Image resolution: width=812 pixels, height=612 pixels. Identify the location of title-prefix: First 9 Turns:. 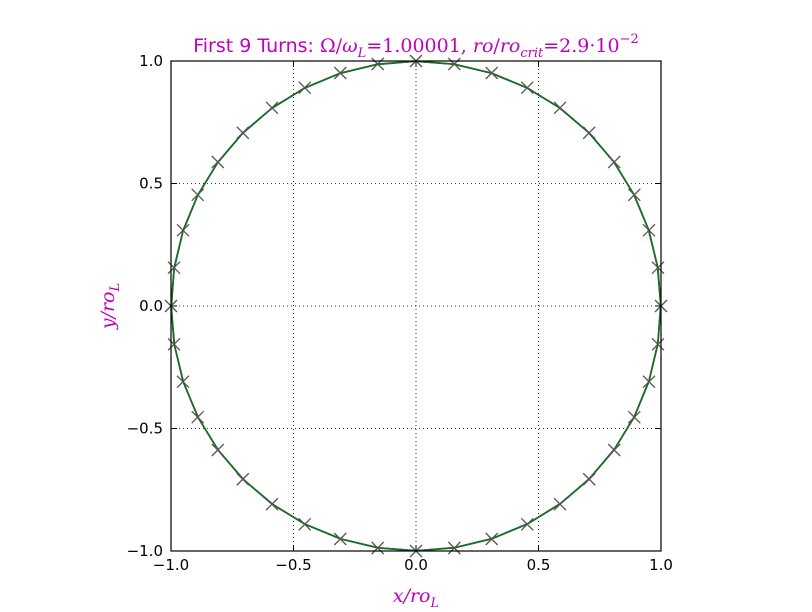
(256, 46).